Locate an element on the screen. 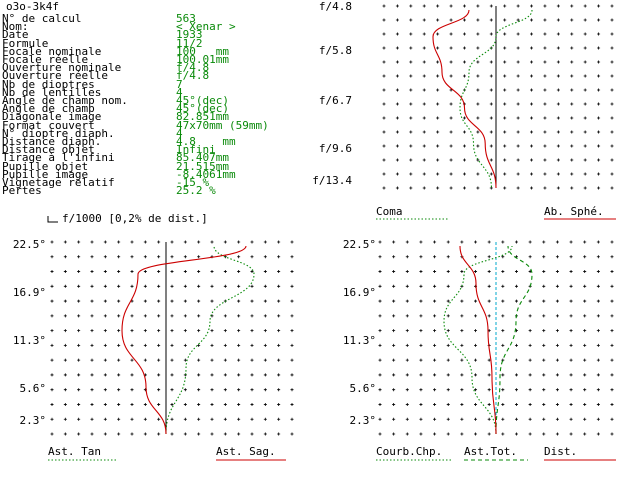 The width and height of the screenshot is (640, 480). tick-label: 22.5° is located at coordinates (29, 244).